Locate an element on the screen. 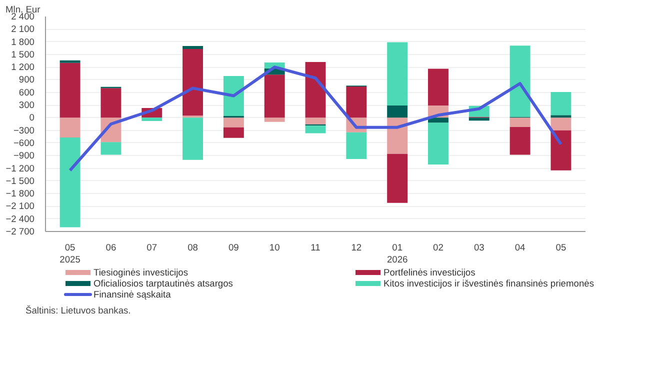 The image size is (652, 385). y-tick-label: −1 800 is located at coordinates (20, 193).